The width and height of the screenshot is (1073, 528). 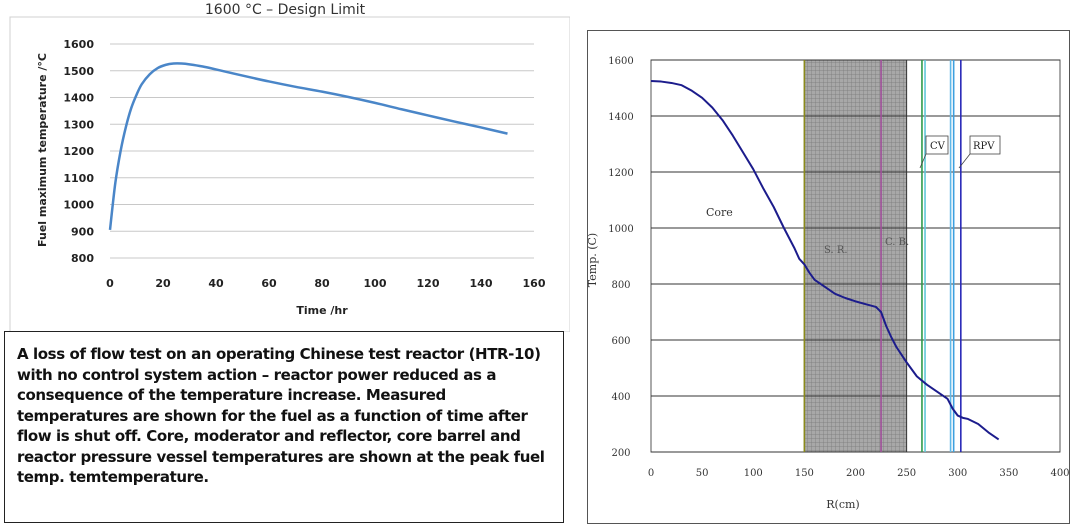 What do you see at coordinates (620, 397) in the screenshot?
I see `y-tick-label: 400` at bounding box center [620, 397].